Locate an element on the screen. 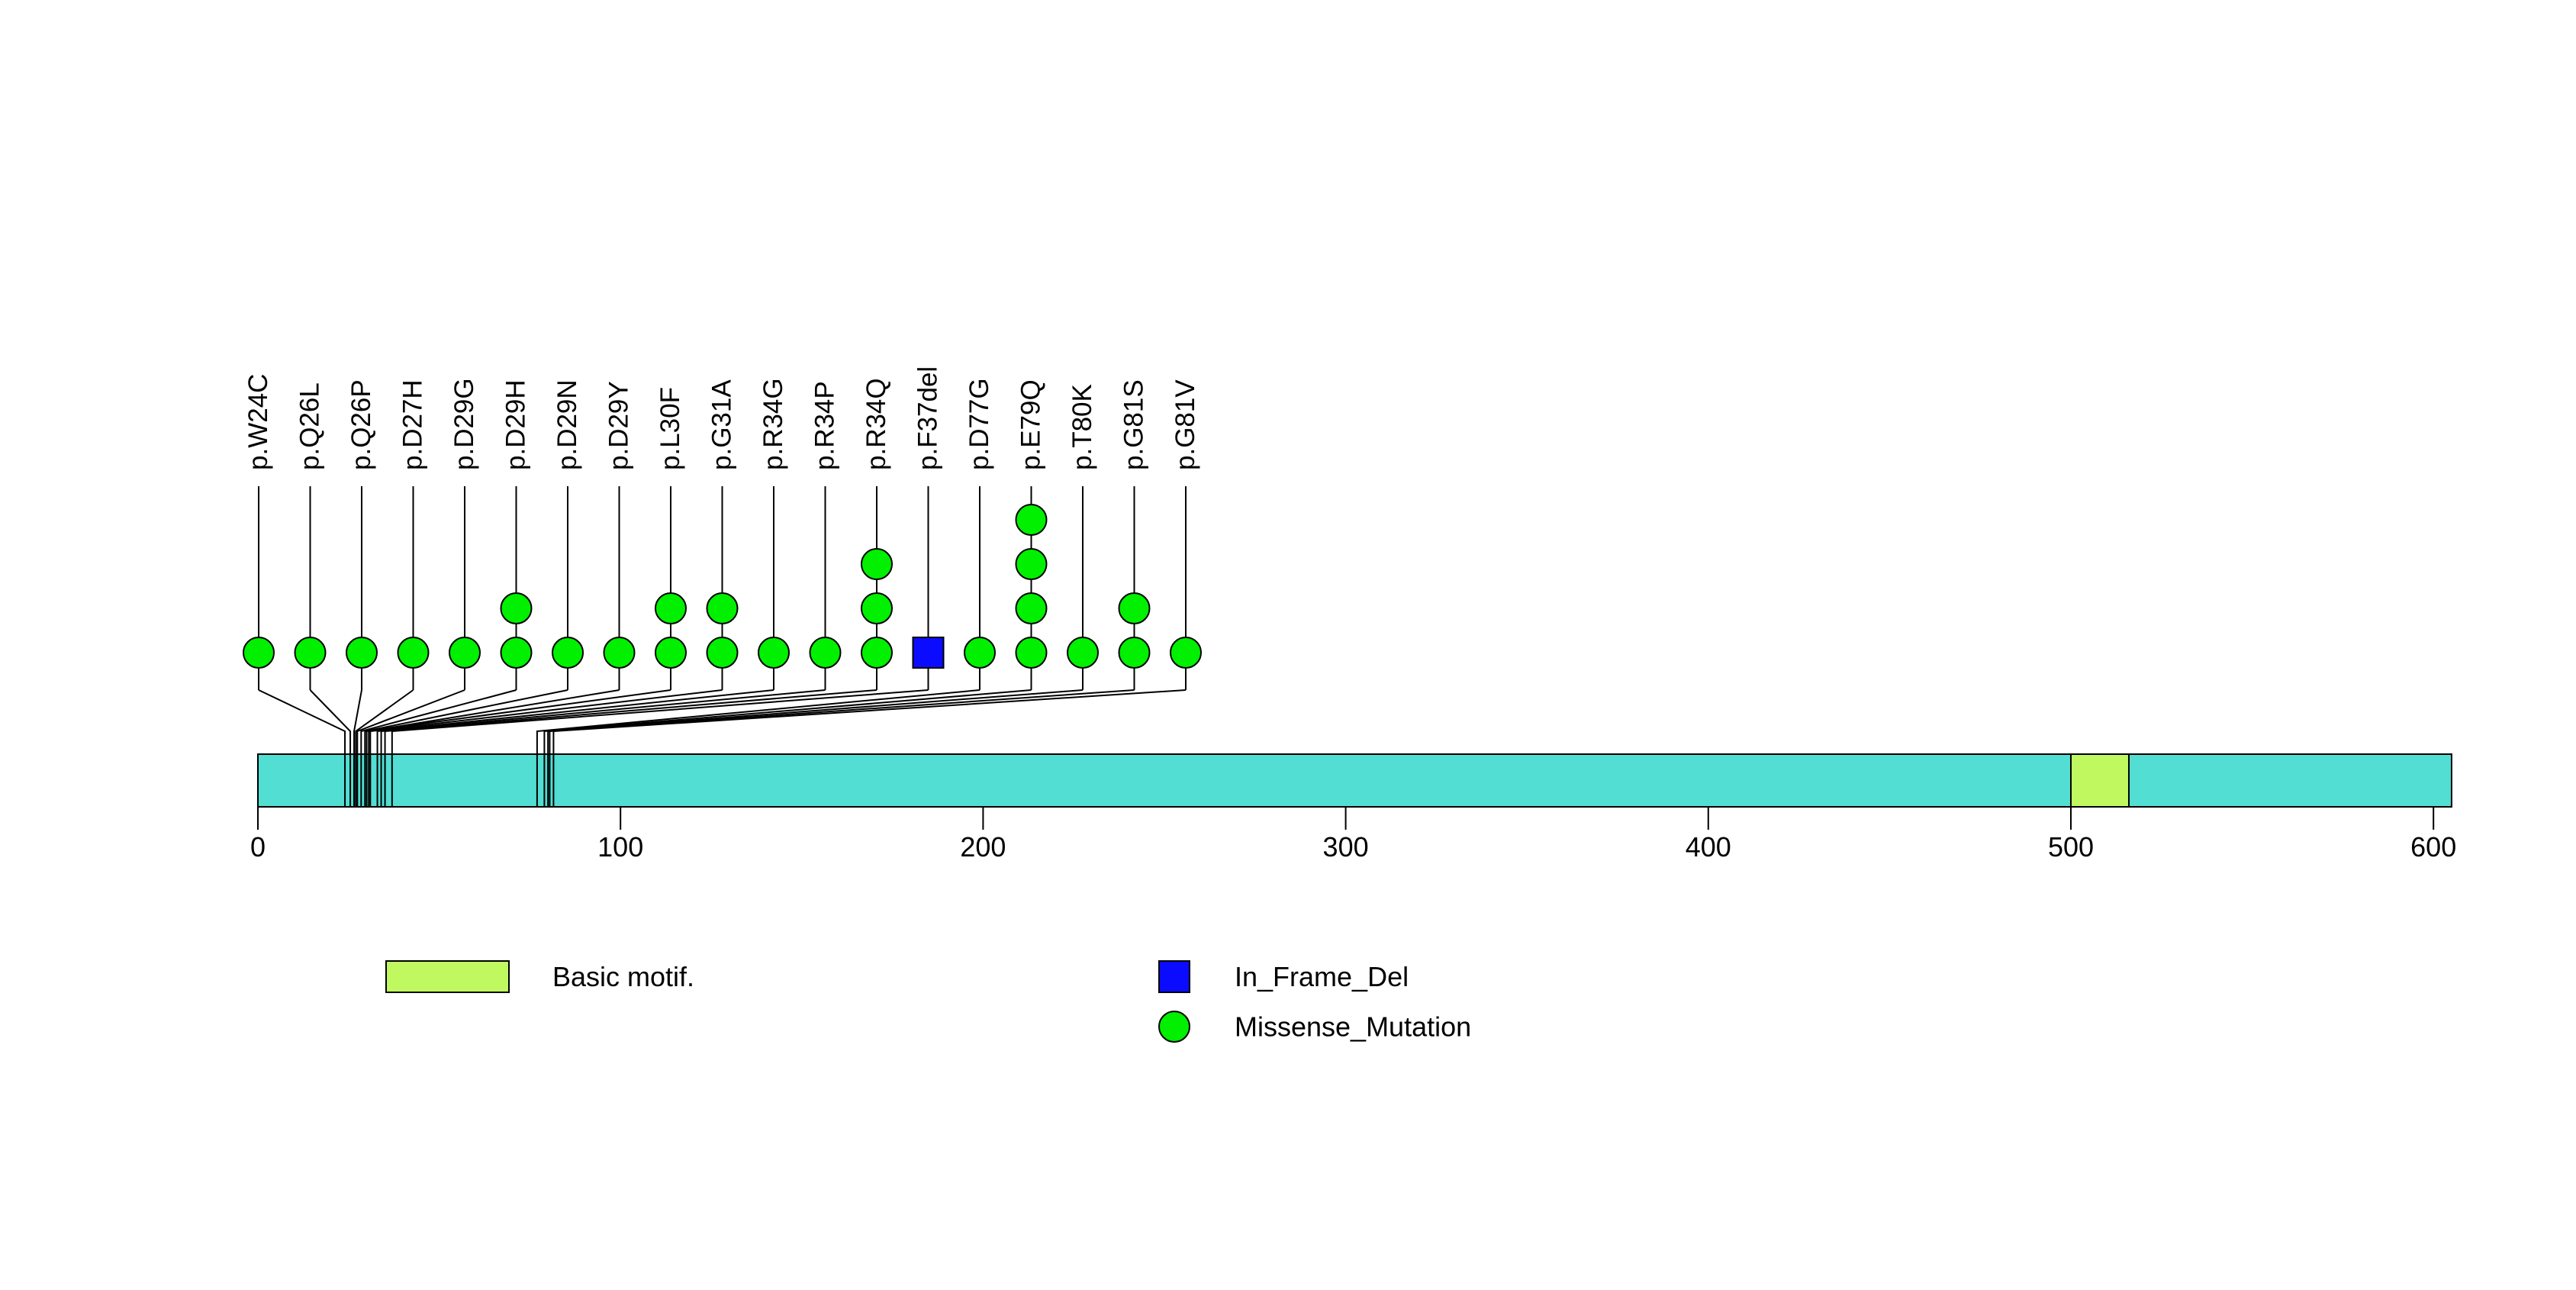 The image size is (2576, 1290). mutation-label: p.D29N is located at coordinates (567, 425).